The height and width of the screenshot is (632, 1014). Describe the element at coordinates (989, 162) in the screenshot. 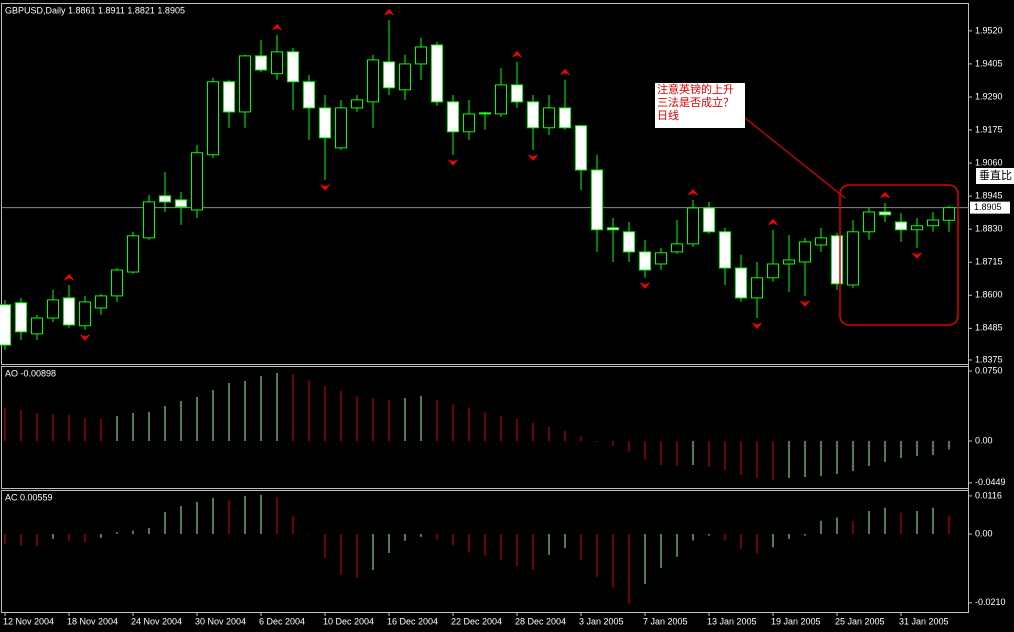

I see `y-tick-label: 1.9060` at that location.